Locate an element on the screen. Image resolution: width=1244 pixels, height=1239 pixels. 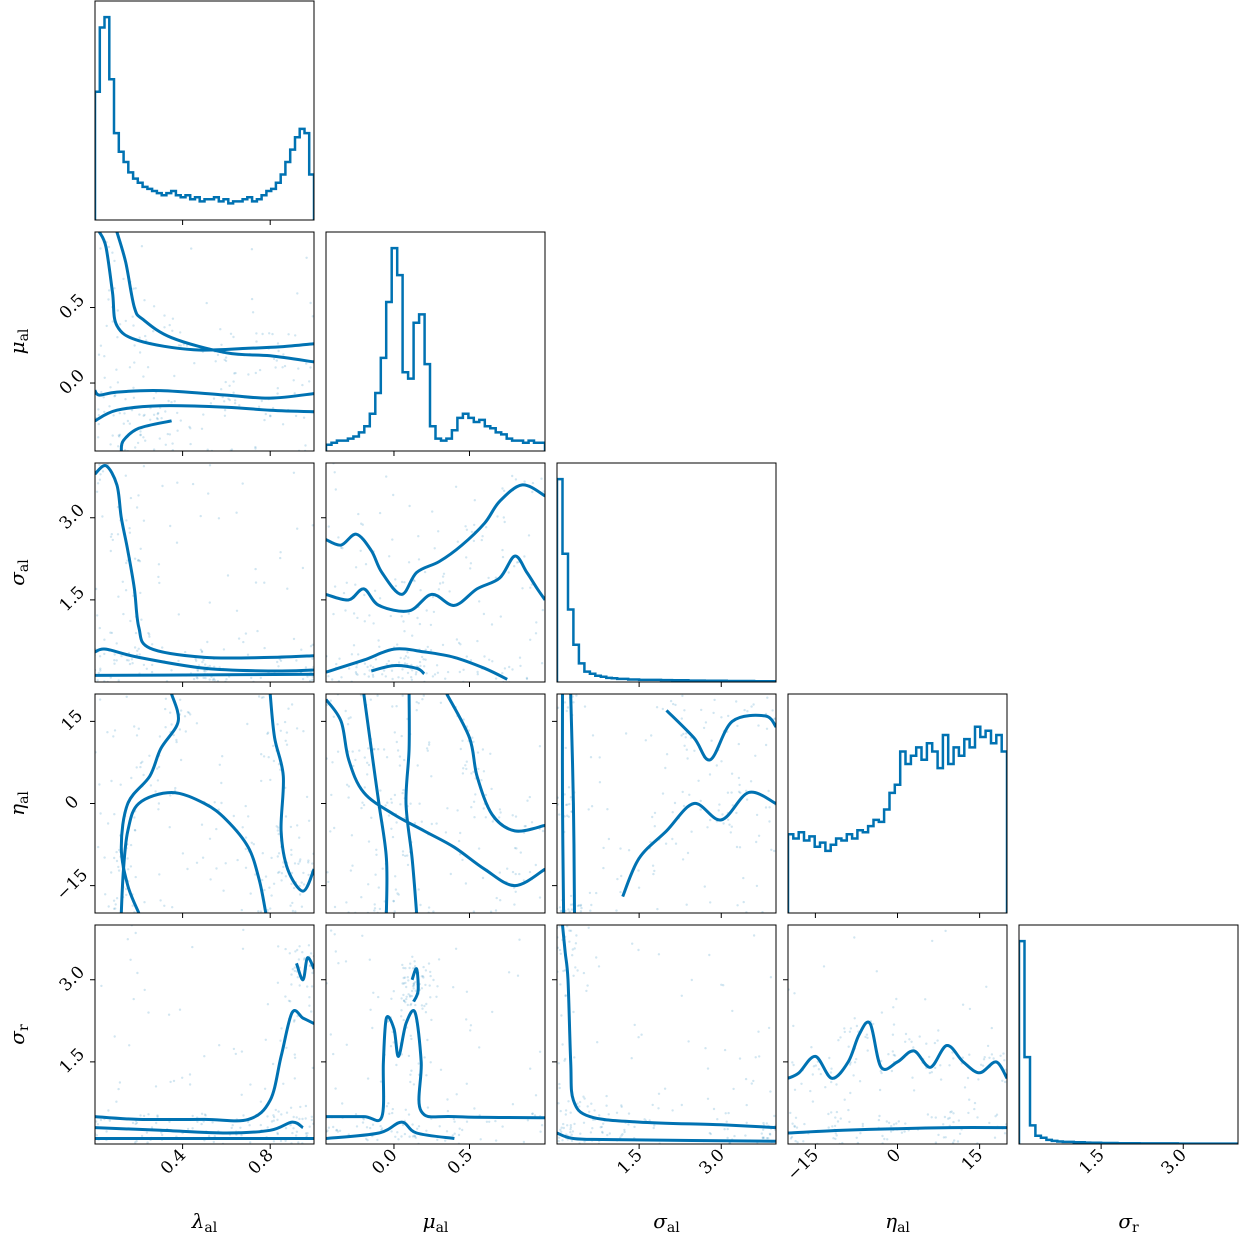
panel-content is located at coordinates (203, 337).